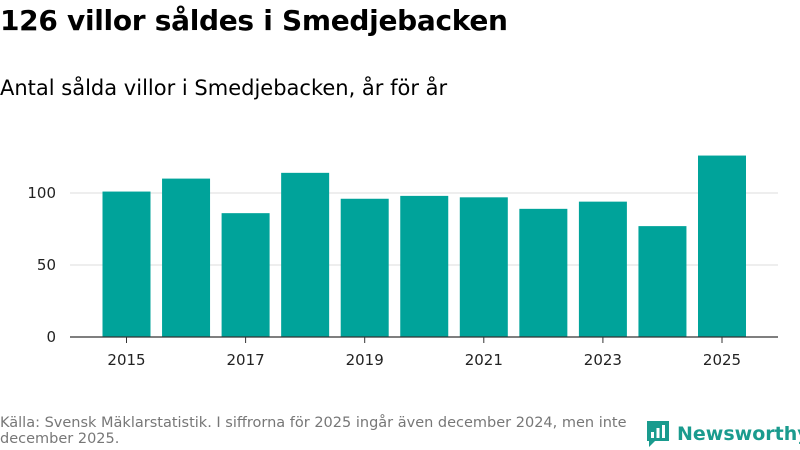  Describe the element at coordinates (658, 434) in the screenshot. I see `newsworthy-logo-icon` at that location.